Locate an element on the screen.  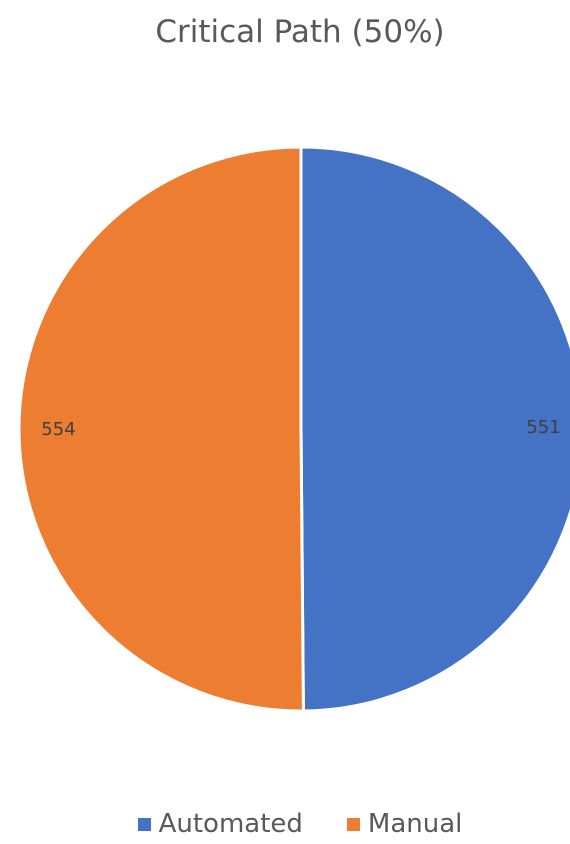
legend-label-automated: Automated is located at coordinates (230, 824).